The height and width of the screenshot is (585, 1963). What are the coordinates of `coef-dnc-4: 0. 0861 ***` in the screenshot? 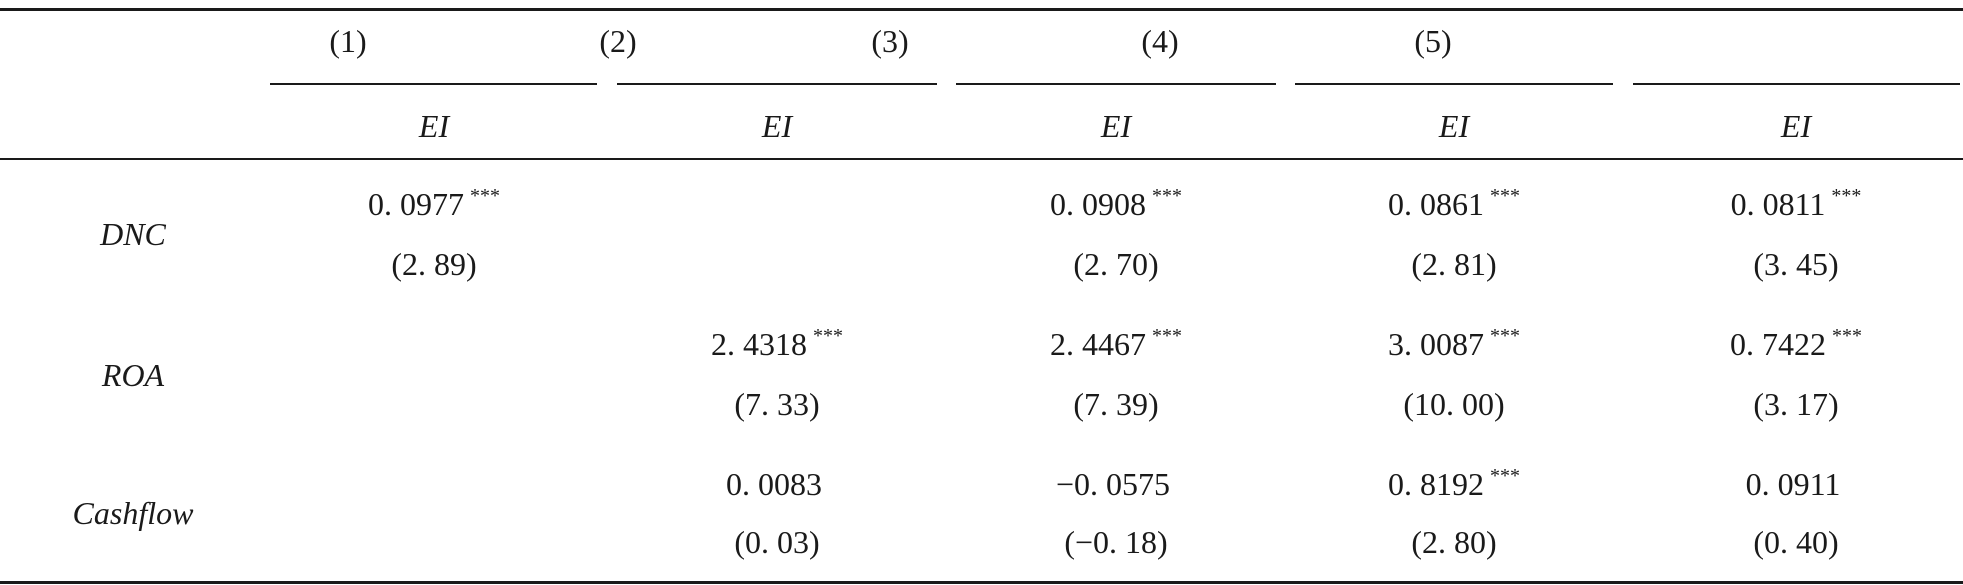 It's located at (1454, 203).